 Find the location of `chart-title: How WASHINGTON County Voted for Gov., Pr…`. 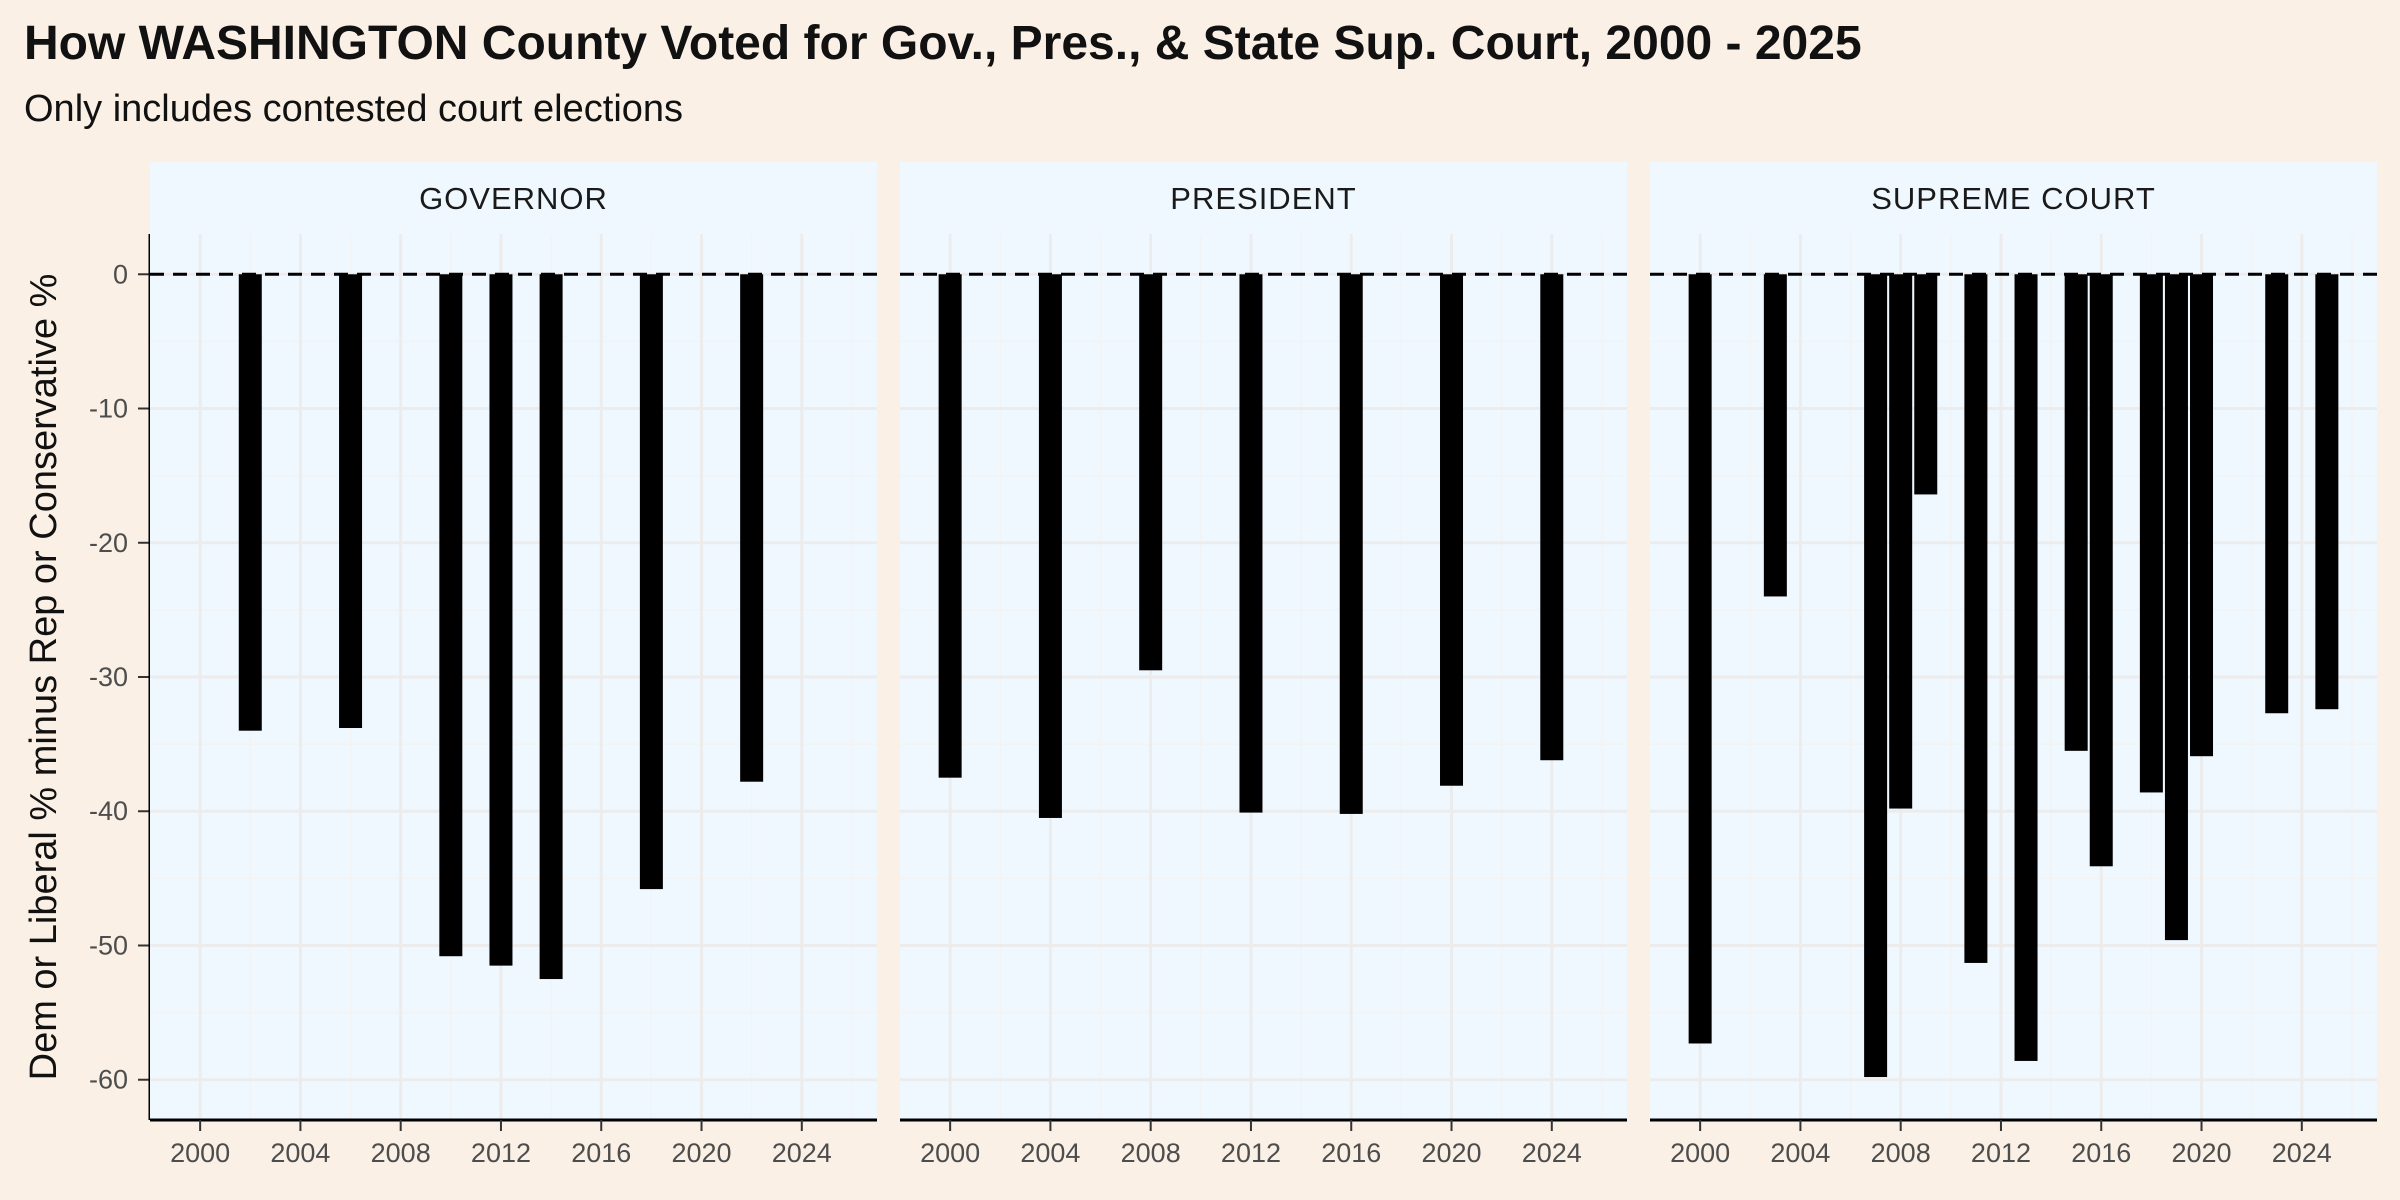

chart-title: How WASHINGTON County Voted for Gov., Pr… is located at coordinates (943, 43).